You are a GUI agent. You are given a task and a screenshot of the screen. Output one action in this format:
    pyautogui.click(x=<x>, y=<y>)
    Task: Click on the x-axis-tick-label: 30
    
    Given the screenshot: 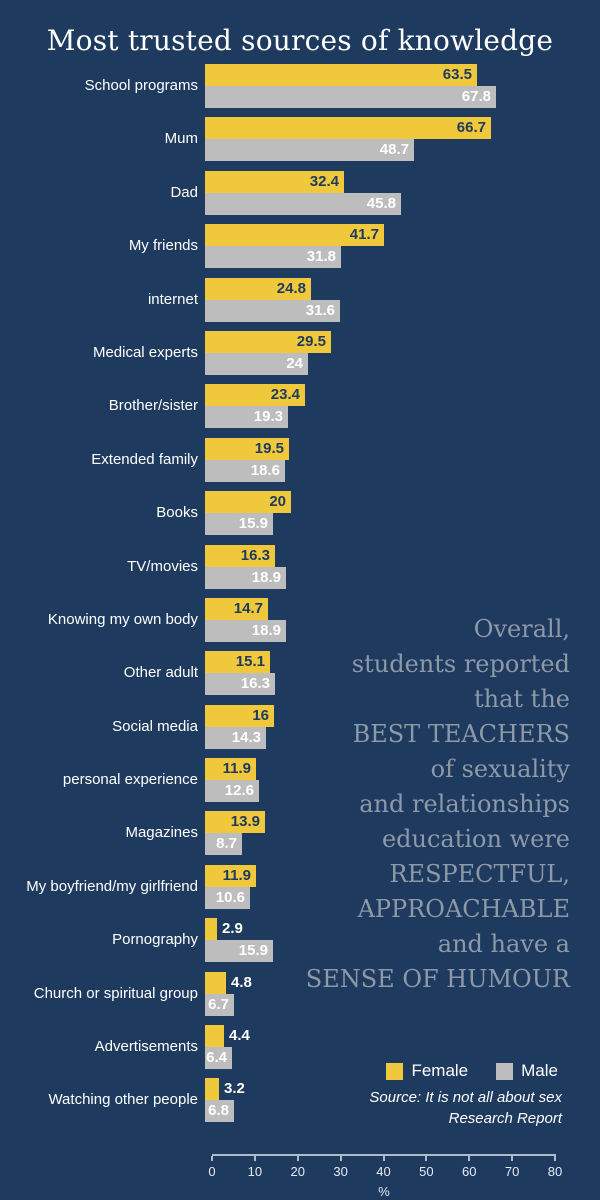 What is the action you would take?
    pyautogui.click(x=340, y=1171)
    